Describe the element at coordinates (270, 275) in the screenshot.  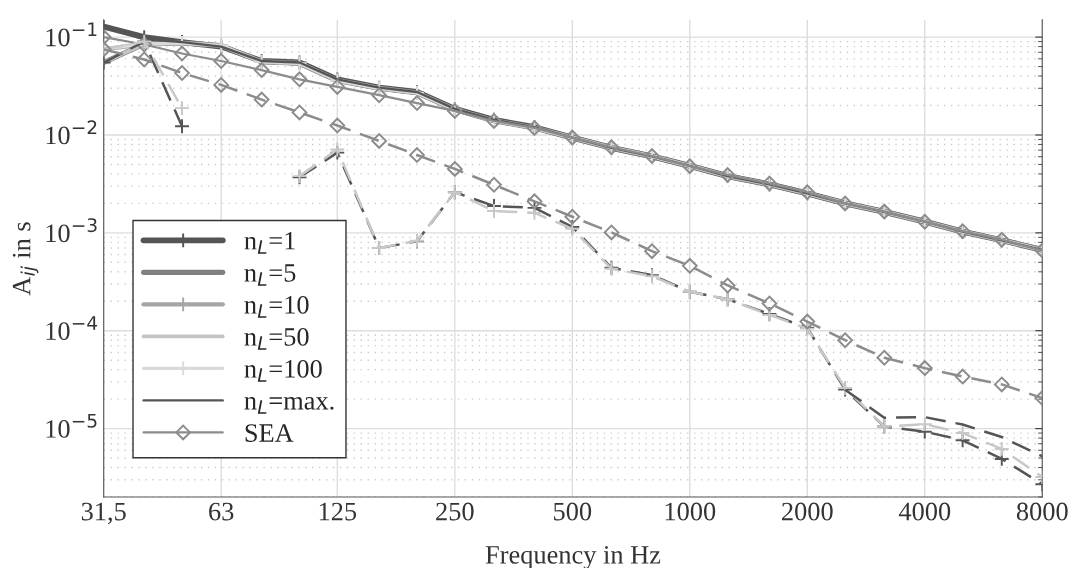
I see `legend-label: n$_{L}$=5` at that location.